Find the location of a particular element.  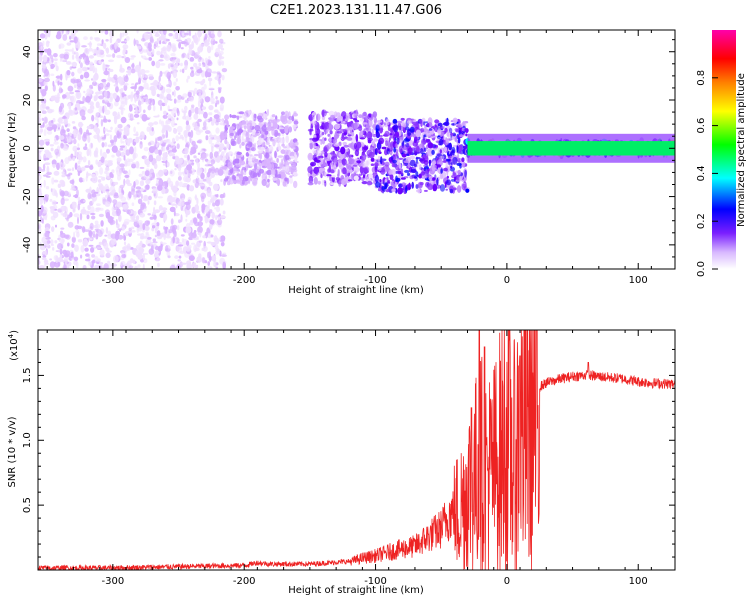

colorbar-tick-label: 0.8 is located at coordinates (701, 78).